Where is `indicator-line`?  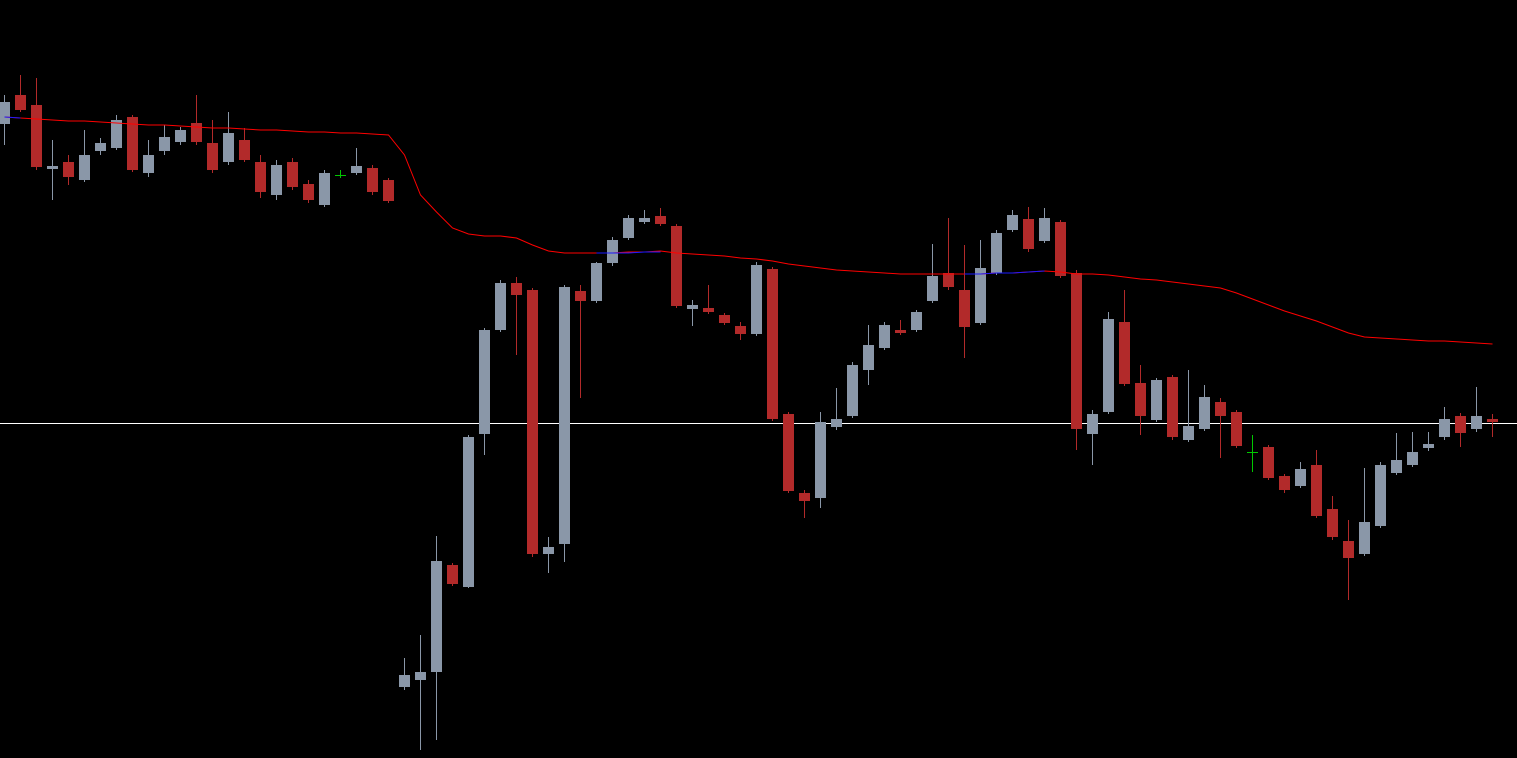
indicator-line is located at coordinates (524, 195).